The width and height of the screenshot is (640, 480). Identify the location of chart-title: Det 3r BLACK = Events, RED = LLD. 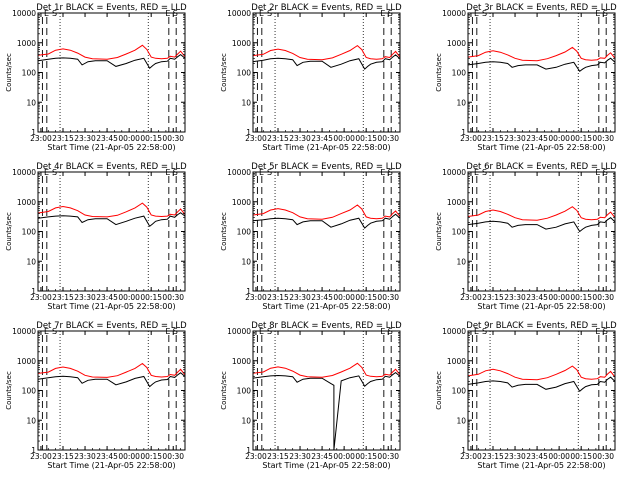
(541, 8).